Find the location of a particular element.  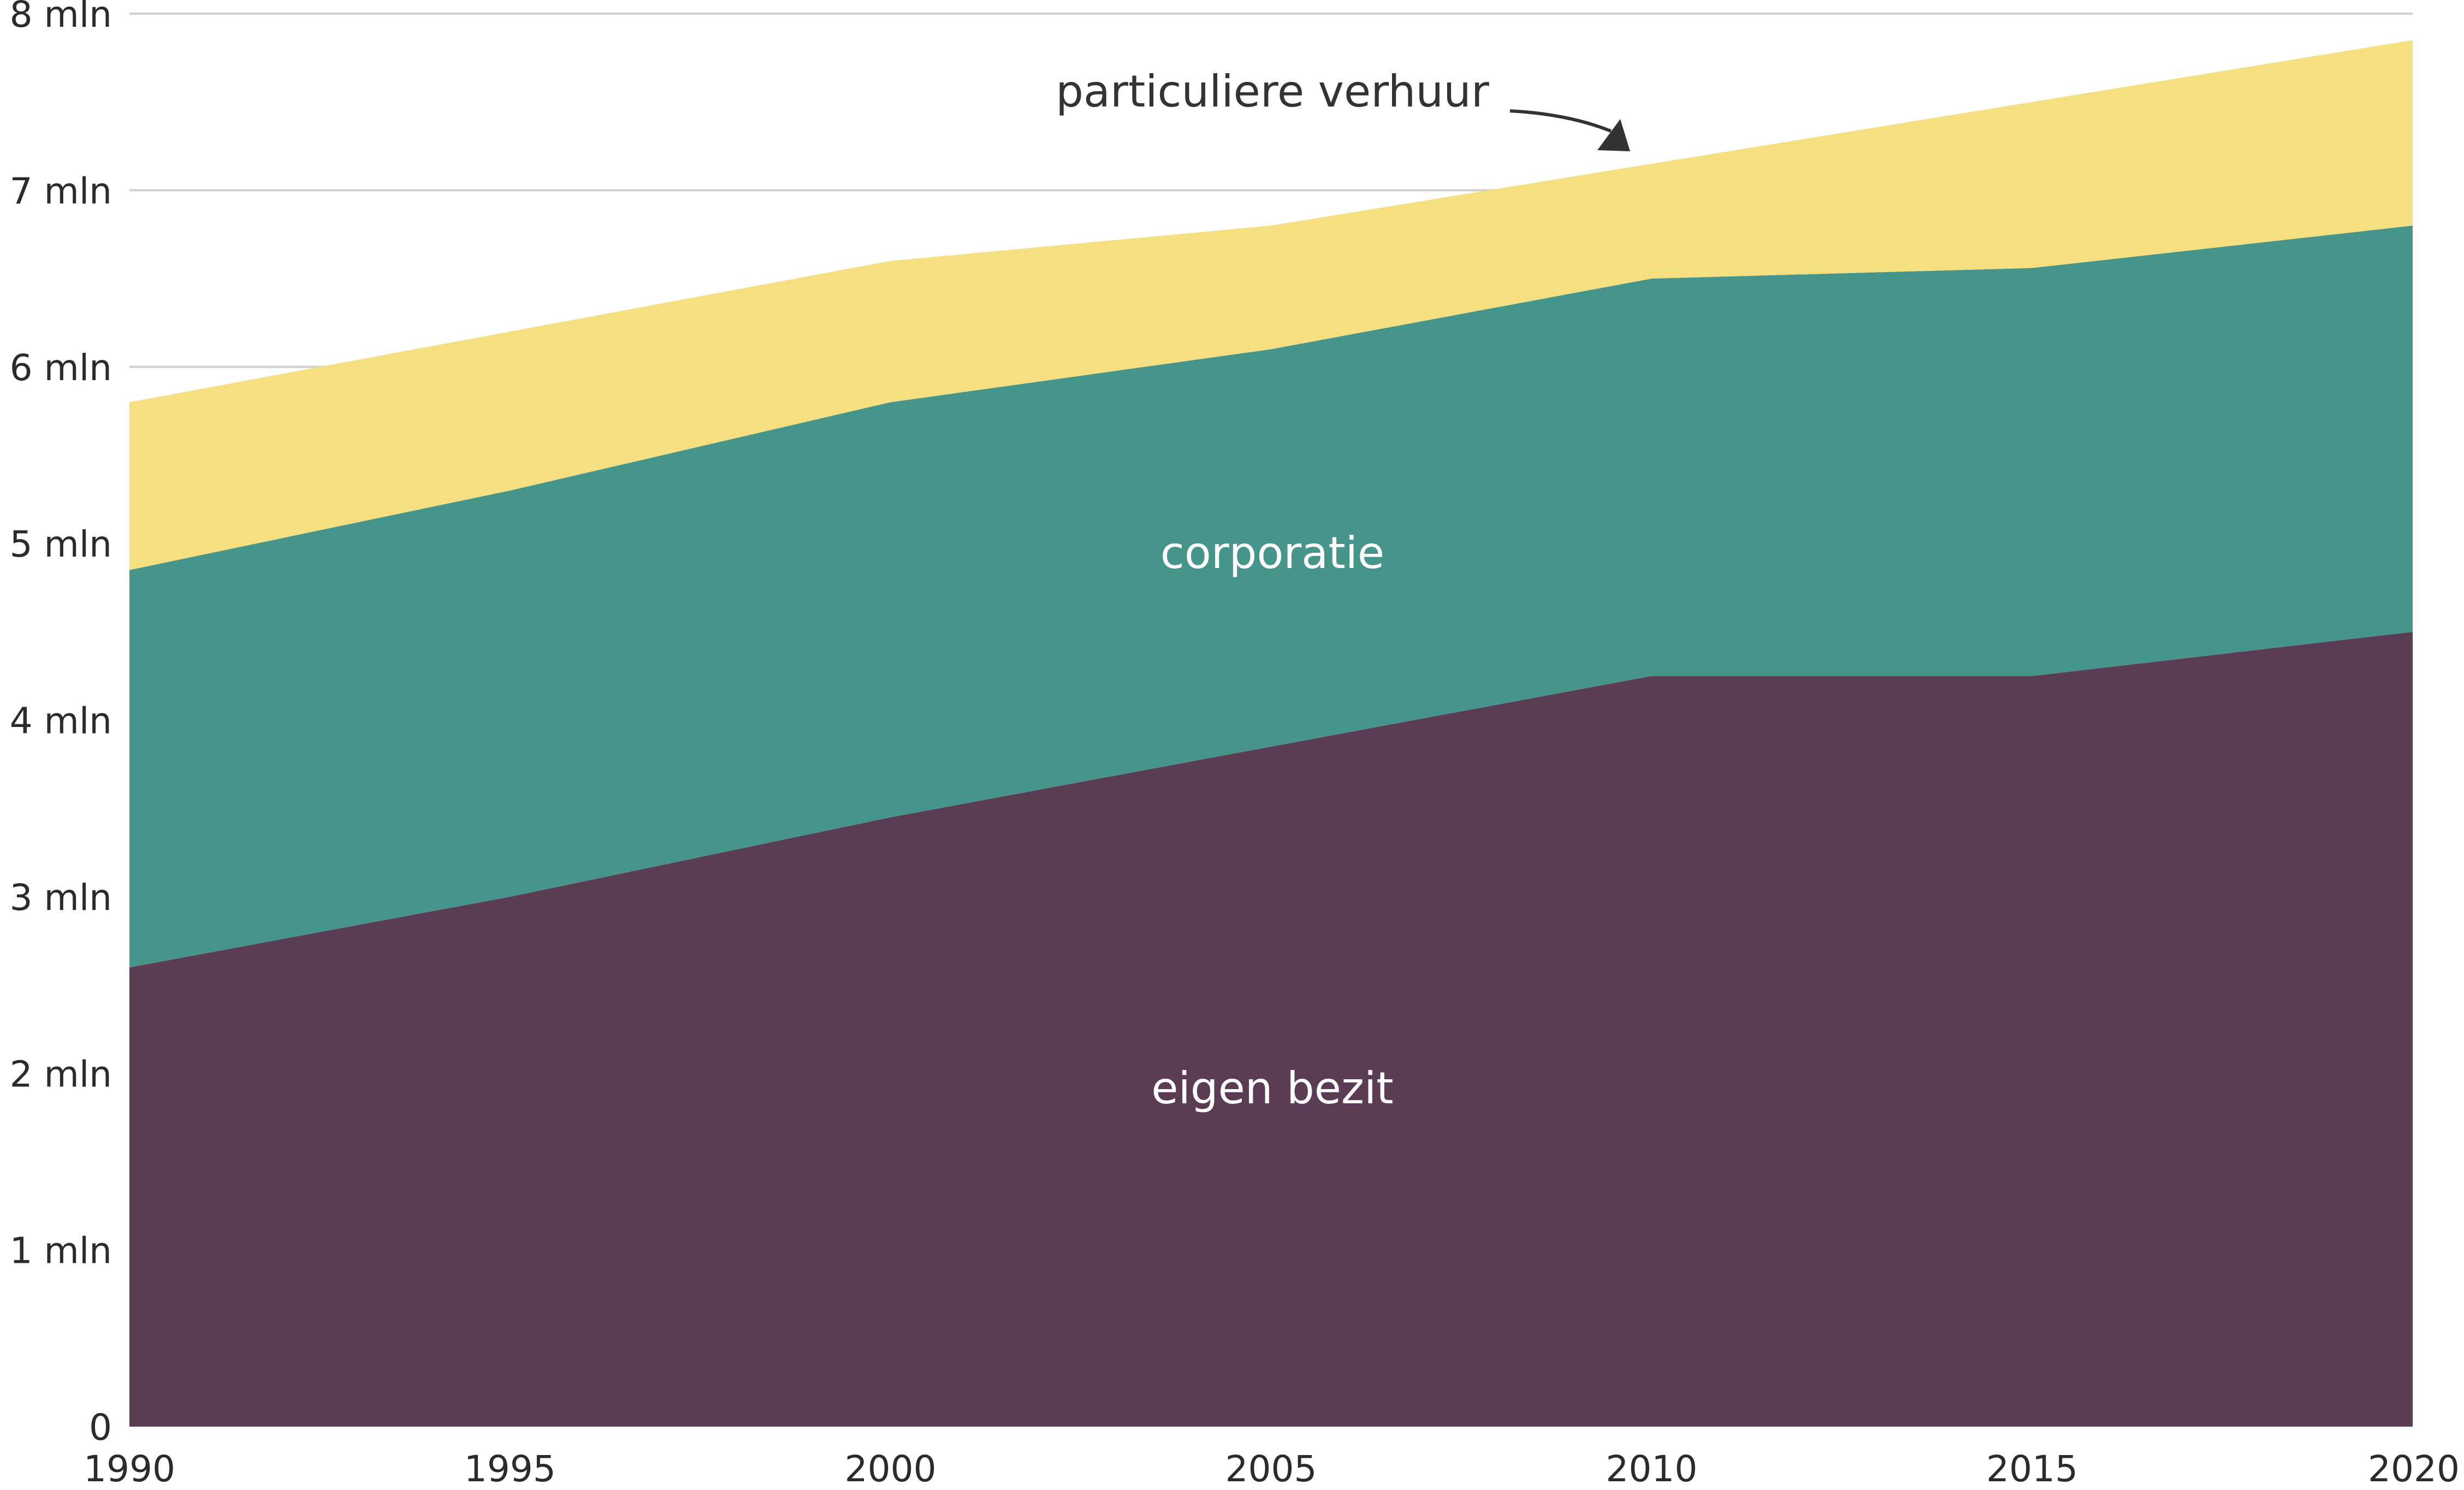

x-tick-label: 2010 is located at coordinates (1651, 1469).